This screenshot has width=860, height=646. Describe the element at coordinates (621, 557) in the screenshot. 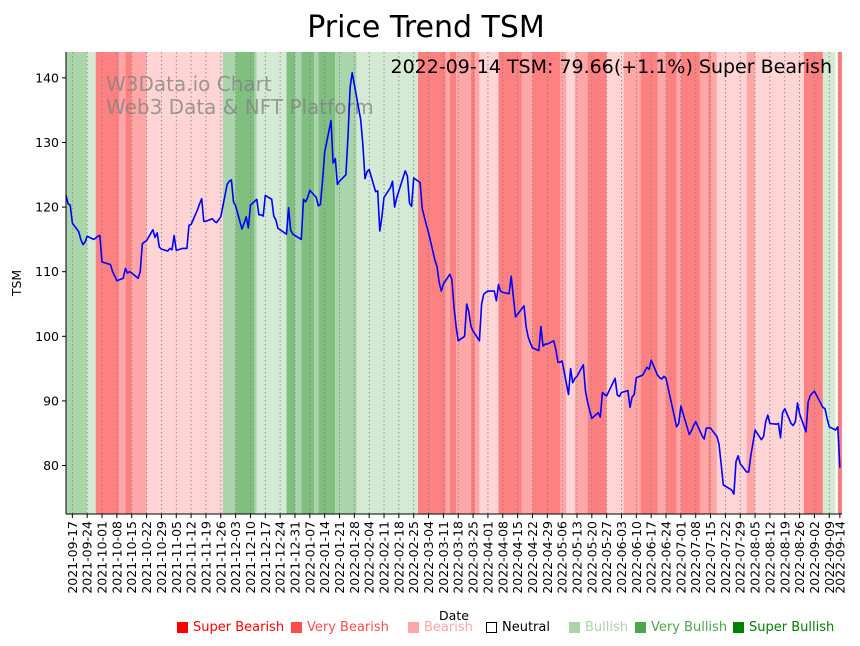

I see `x-tick-label: 2022-06-03` at that location.